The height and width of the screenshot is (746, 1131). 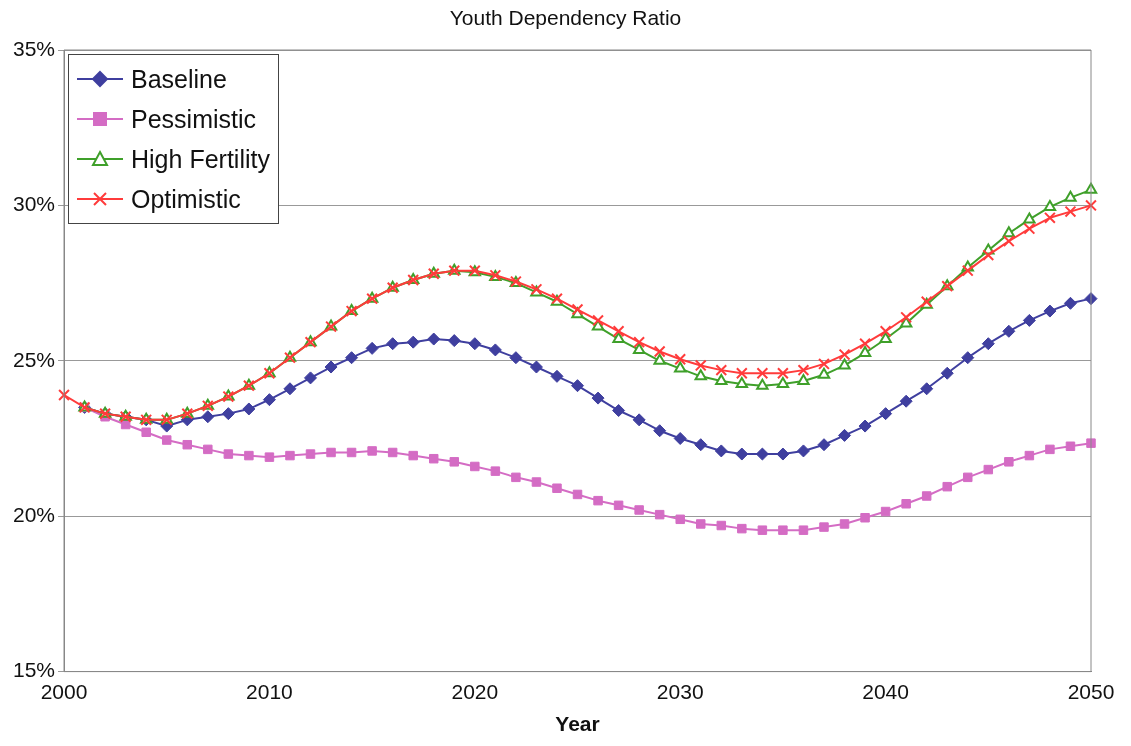 I want to click on x-tick-label: 2020, so click(x=475, y=691).